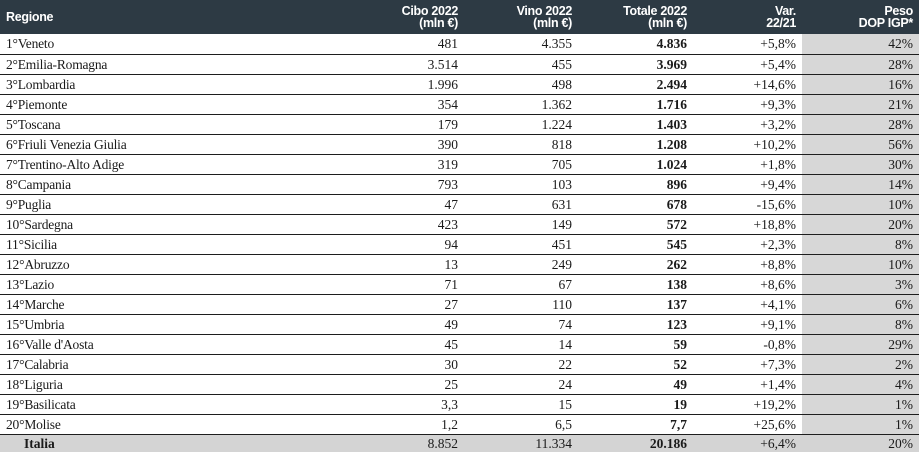 This screenshot has height=454, width=919. What do you see at coordinates (372, 17) in the screenshot?
I see `header-cibo: Cibo 2022 (mln €)` at bounding box center [372, 17].